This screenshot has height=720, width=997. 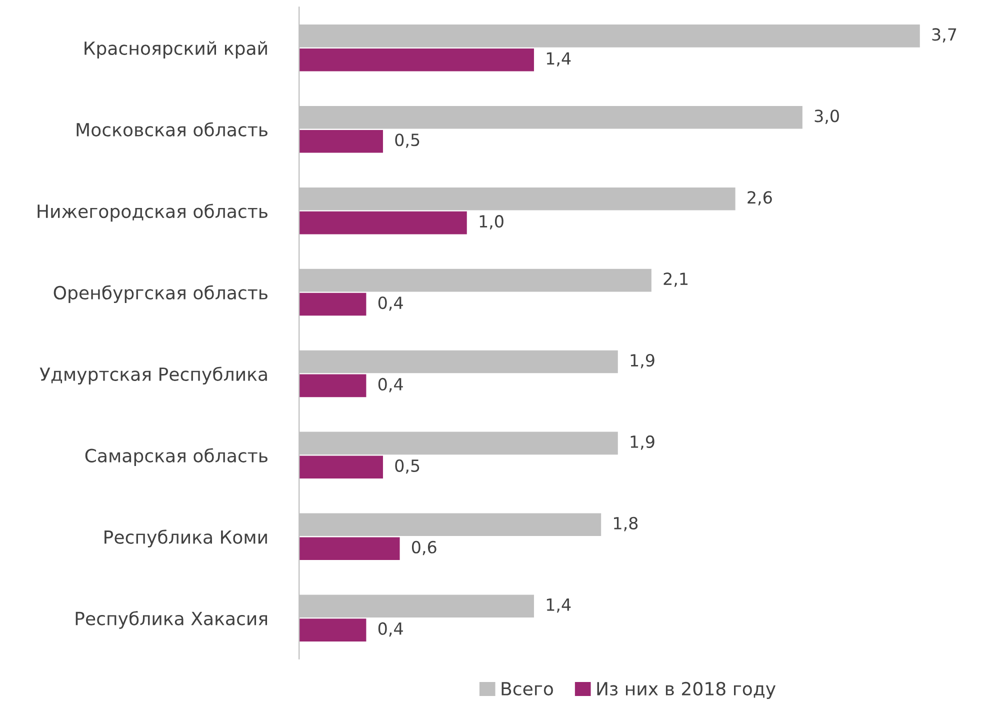 What do you see at coordinates (760, 198) in the screenshot?
I see `data-label: 2,6` at bounding box center [760, 198].